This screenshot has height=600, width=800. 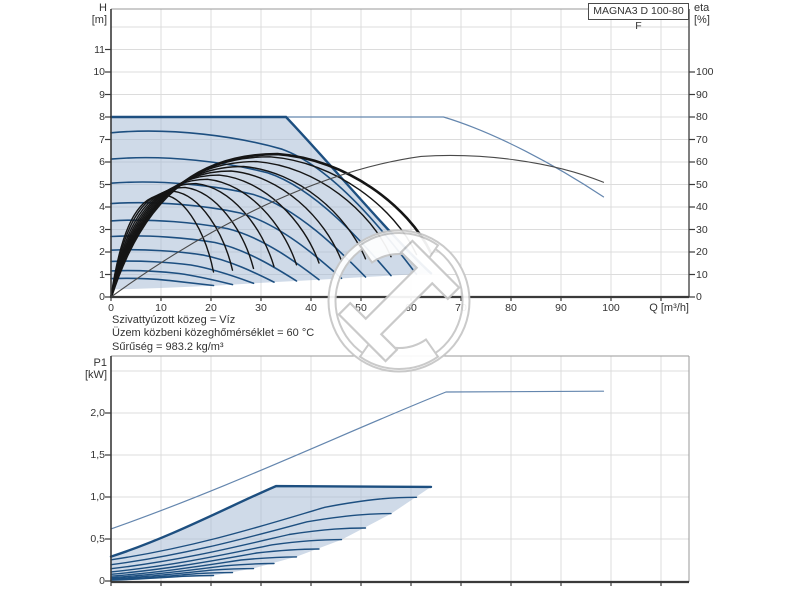 What do you see at coordinates (702, 117) in the screenshot?
I see `eta-tick-label: 80` at bounding box center [702, 117].